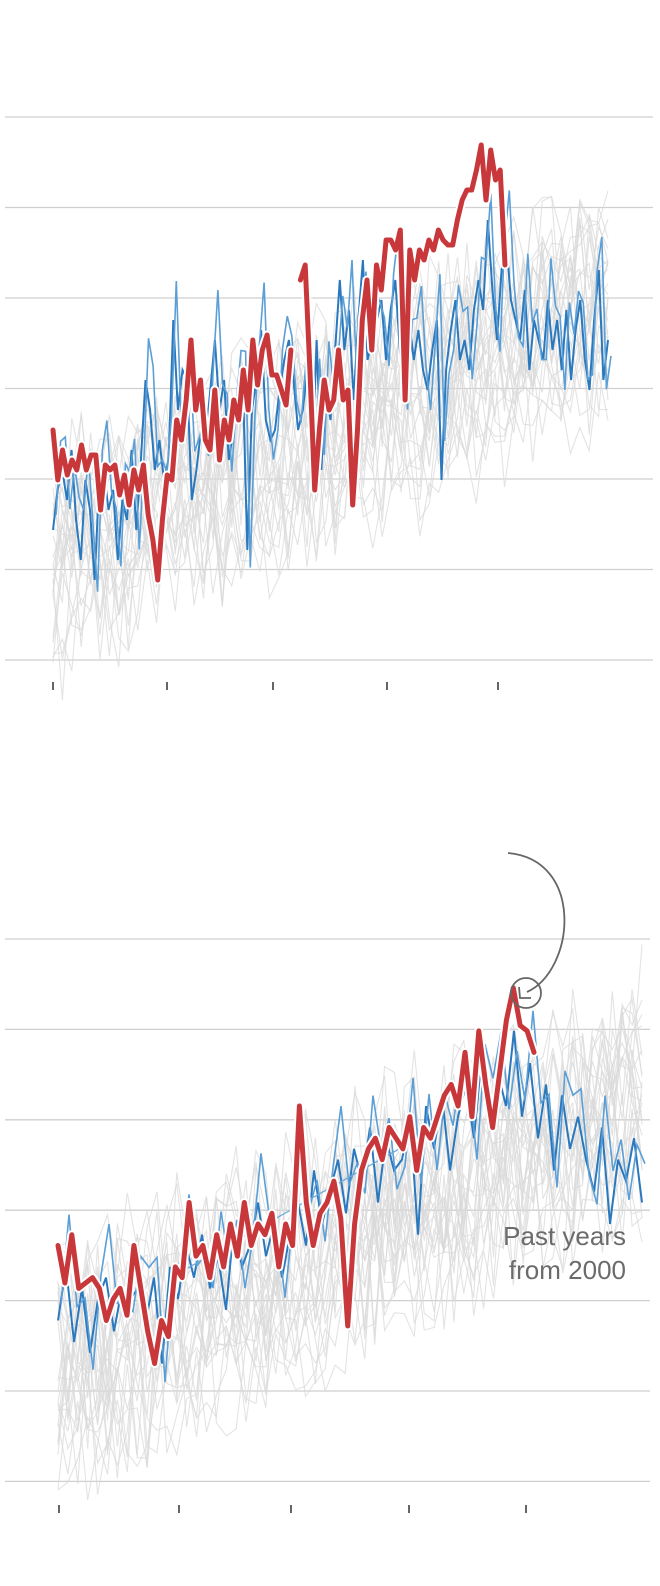 The image size is (660, 1586). Describe the element at coordinates (564, 1236) in the screenshot. I see `annotation-label: Past years` at that location.